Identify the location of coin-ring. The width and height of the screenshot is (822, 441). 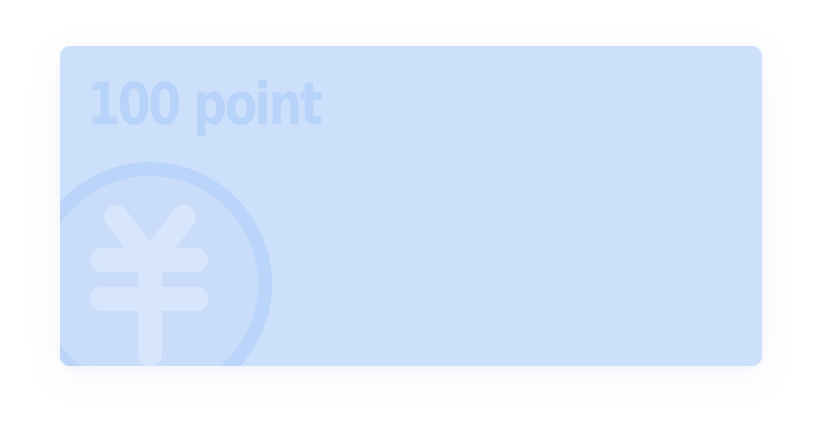
(166, 264).